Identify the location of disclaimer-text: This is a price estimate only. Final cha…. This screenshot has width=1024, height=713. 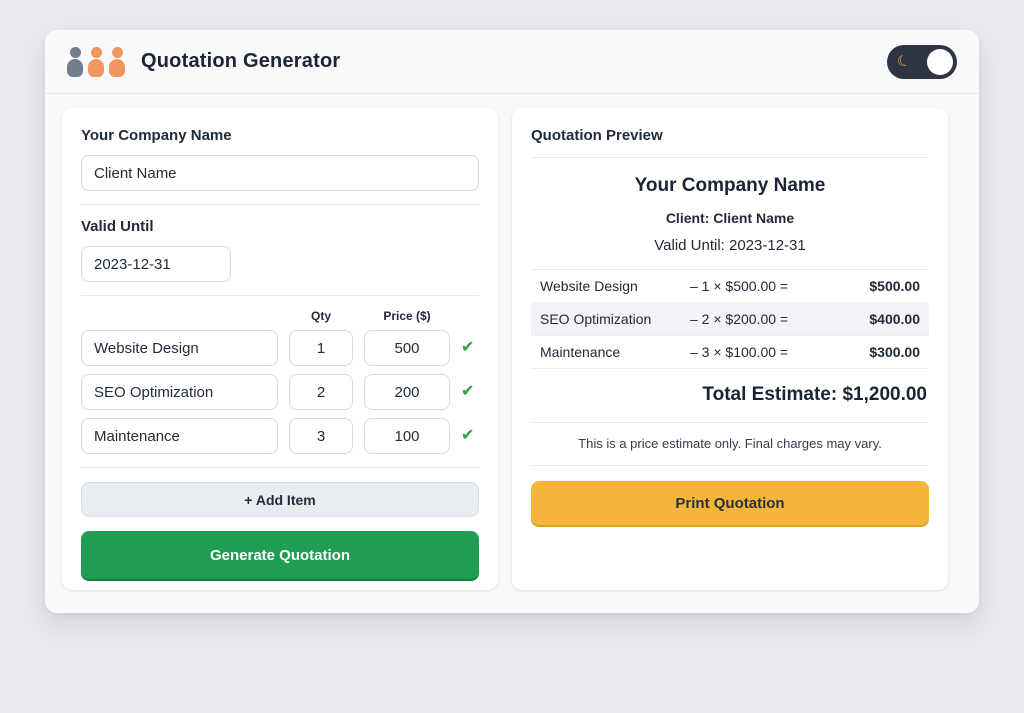
(730, 444).